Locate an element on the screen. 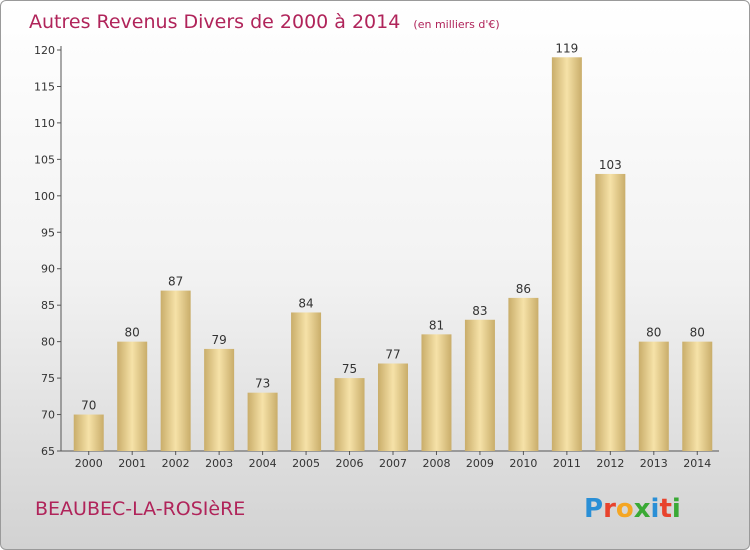  logo-letter: x is located at coordinates (642, 509).